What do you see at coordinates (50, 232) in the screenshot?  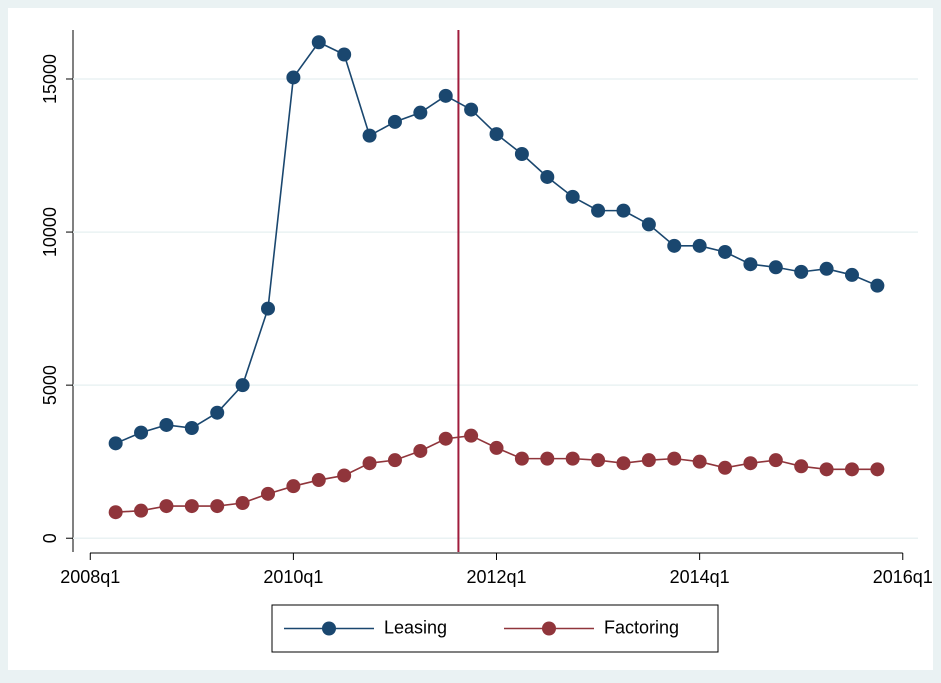 I see `y-tick-label: 10000` at bounding box center [50, 232].